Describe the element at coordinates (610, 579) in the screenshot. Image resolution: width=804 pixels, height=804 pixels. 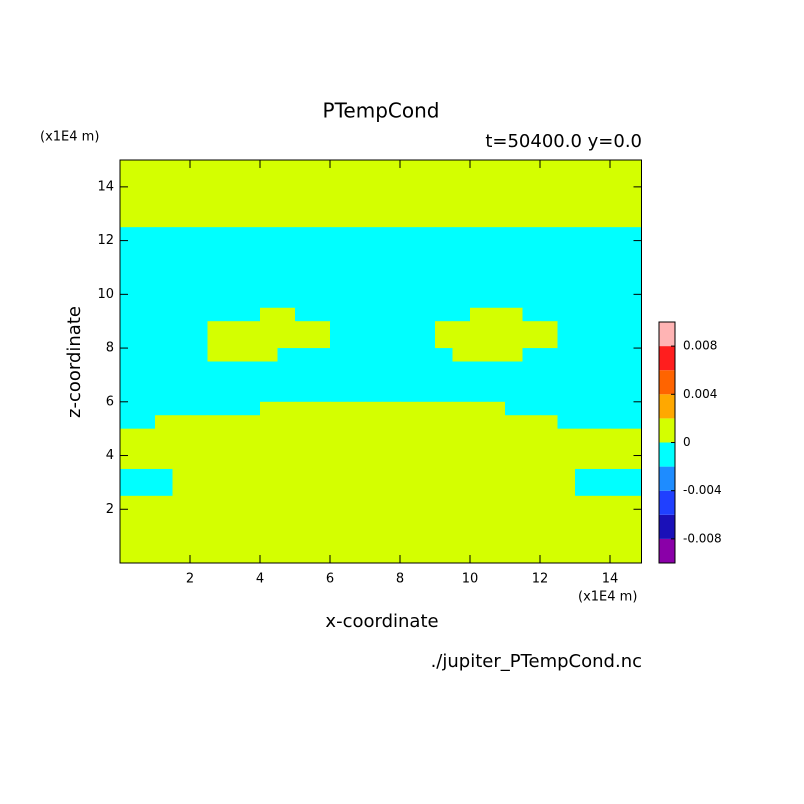
I see `x-tick-label: 14` at that location.